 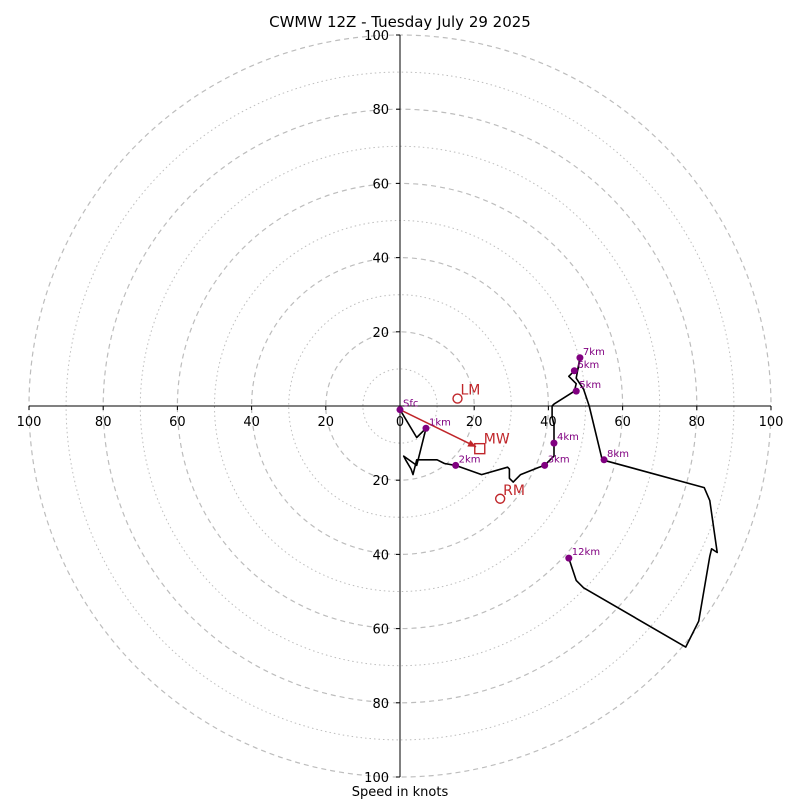 I want to click on y-tick-labels: 100 80 60 40 20 20 40 60 80 100, so click(x=382, y=407).